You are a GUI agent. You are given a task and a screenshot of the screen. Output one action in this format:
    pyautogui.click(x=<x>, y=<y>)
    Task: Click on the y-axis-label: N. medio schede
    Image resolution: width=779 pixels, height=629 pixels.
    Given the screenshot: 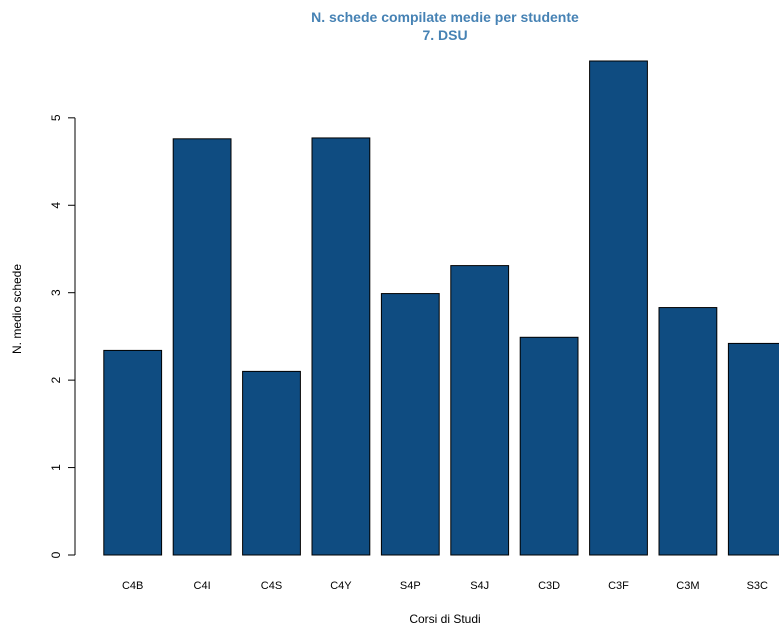 What is the action you would take?
    pyautogui.click(x=17, y=309)
    